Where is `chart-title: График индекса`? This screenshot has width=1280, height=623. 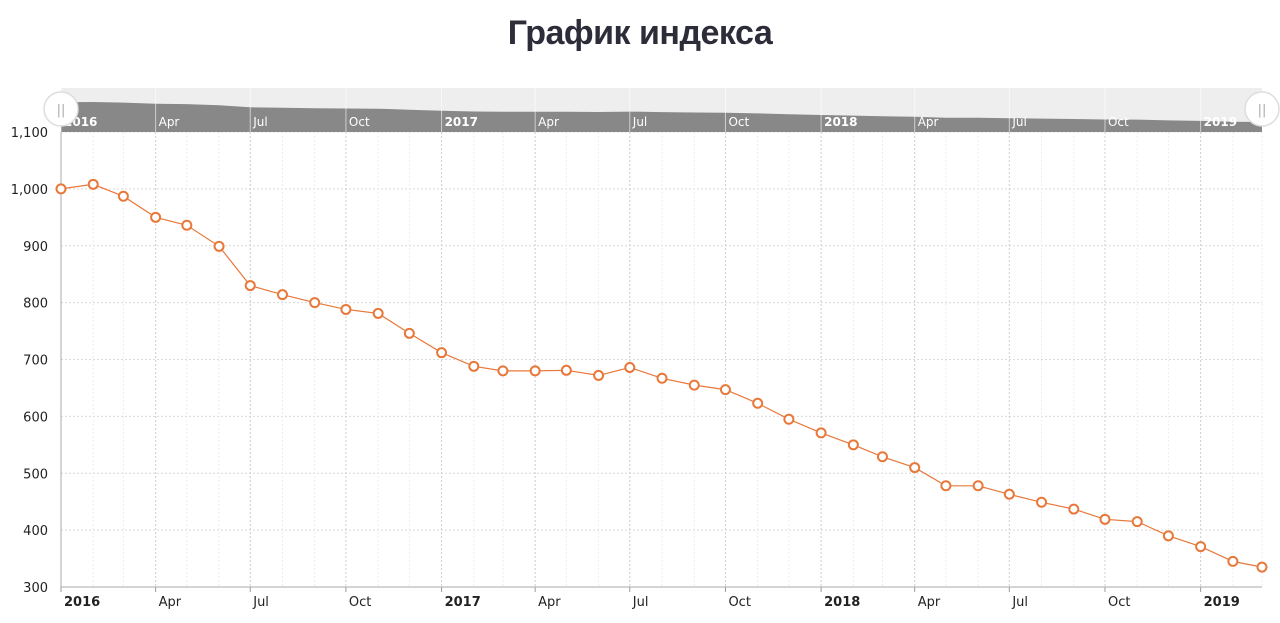 chart-title: График индекса is located at coordinates (640, 33).